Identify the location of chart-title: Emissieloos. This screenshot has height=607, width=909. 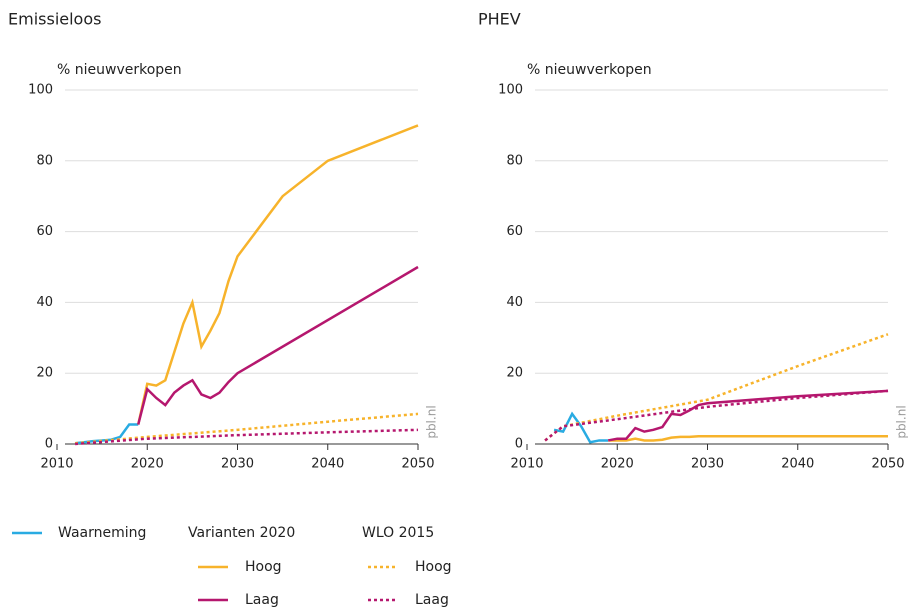
(54, 19).